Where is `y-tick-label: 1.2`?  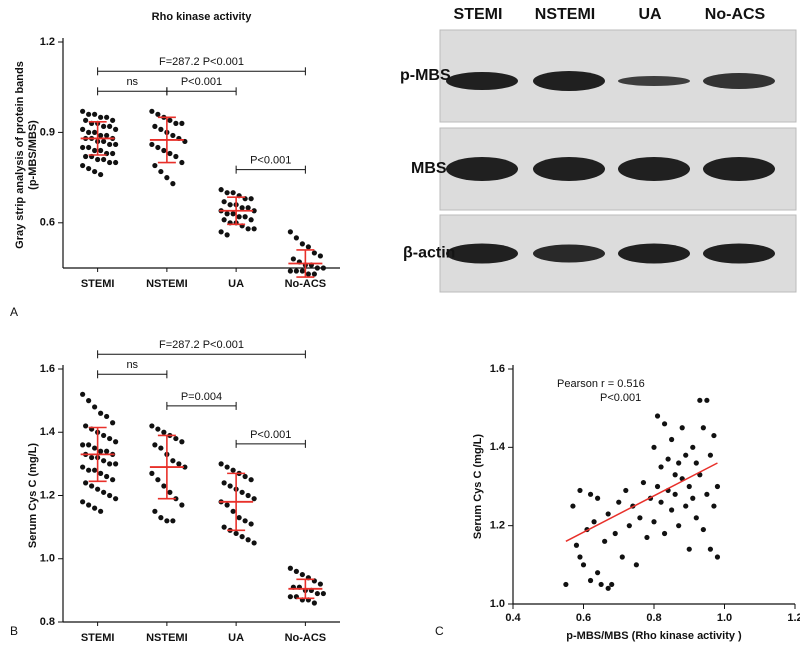 y-tick-label: 1.2 is located at coordinates (47, 495).